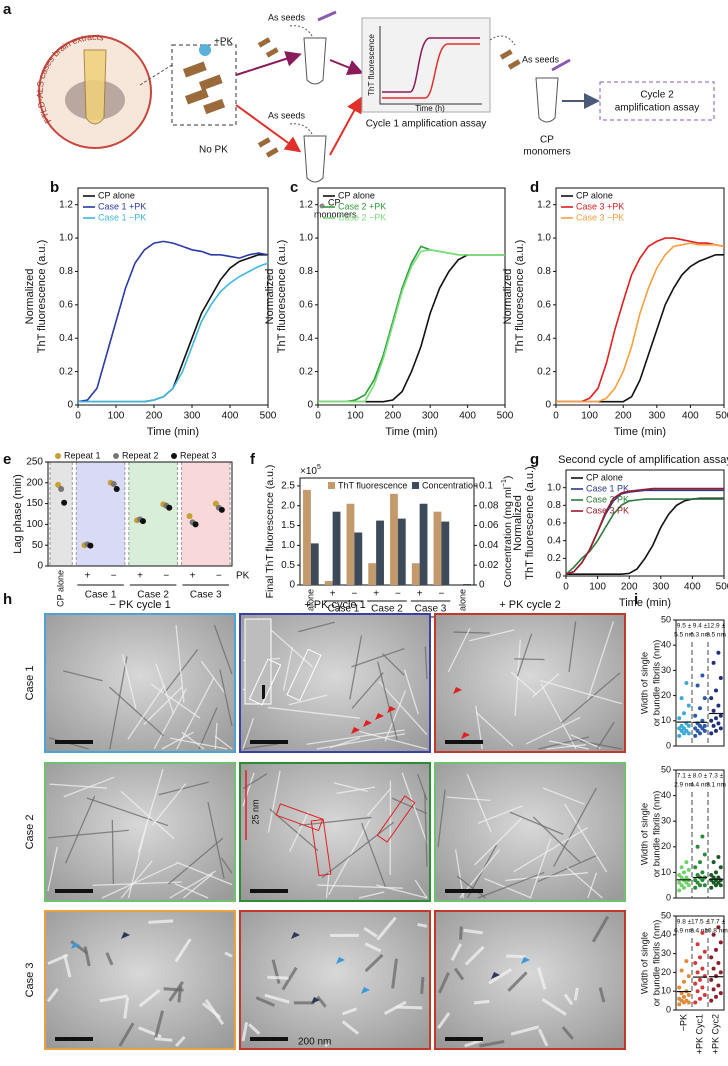  I want to click on row-label: Case 1, so click(30, 683).